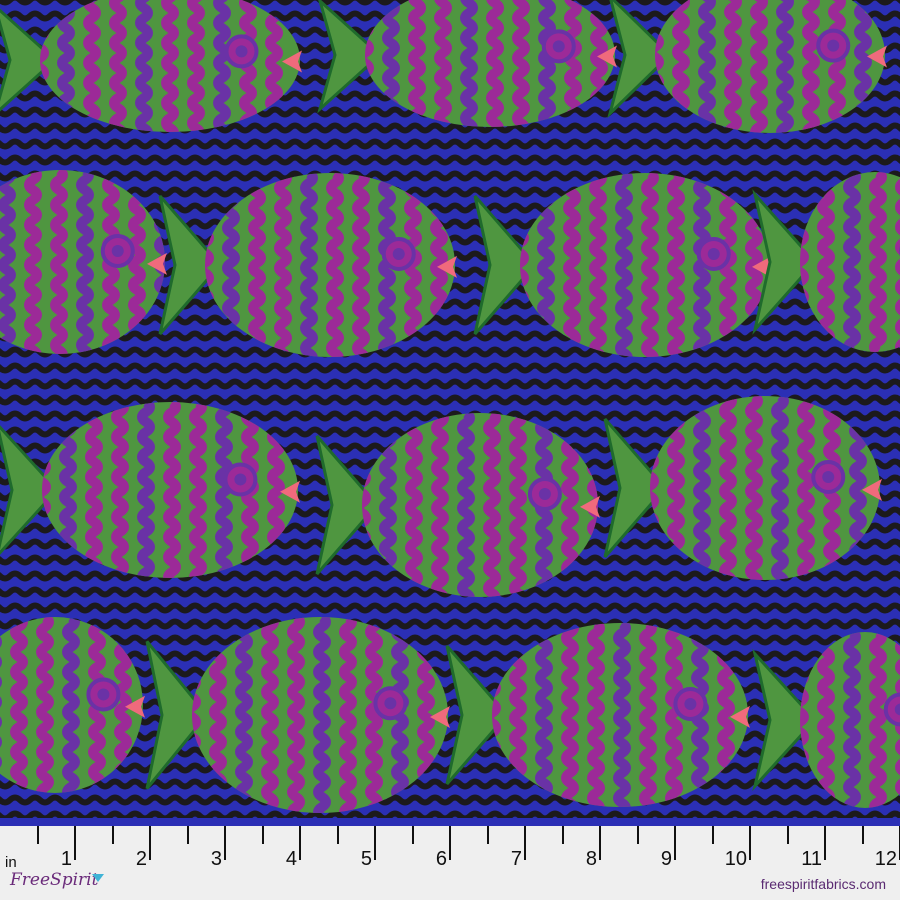 The image size is (900, 900). Describe the element at coordinates (516, 859) in the screenshot. I see `ruler-inch-label: 7` at that location.